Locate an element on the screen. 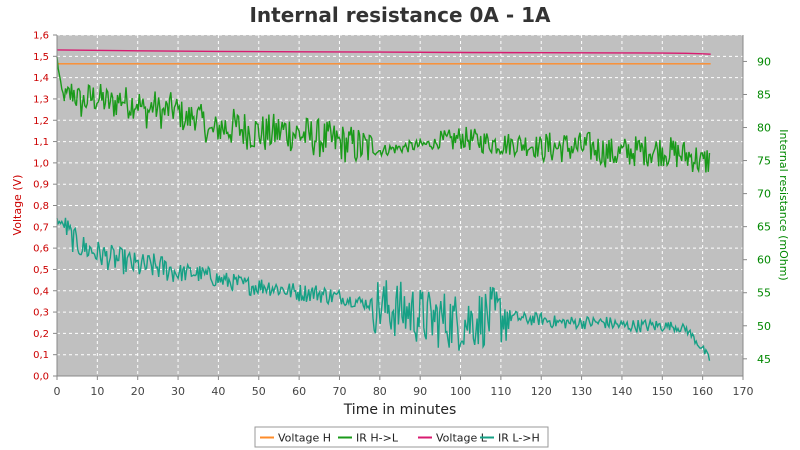 This screenshot has height=450, width=800. y-left-tick-label: 1,3 is located at coordinates (41, 99).